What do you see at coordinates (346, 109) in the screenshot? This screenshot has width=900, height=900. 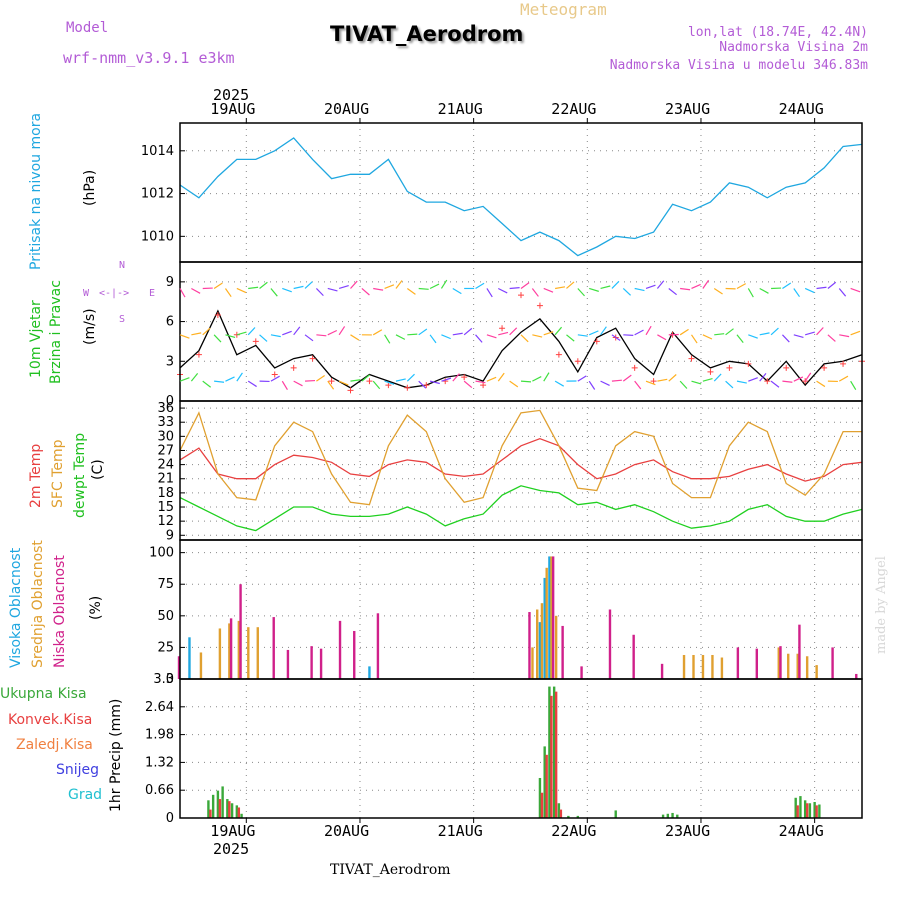 I see `top-date-label: 20AUG` at bounding box center [346, 109].